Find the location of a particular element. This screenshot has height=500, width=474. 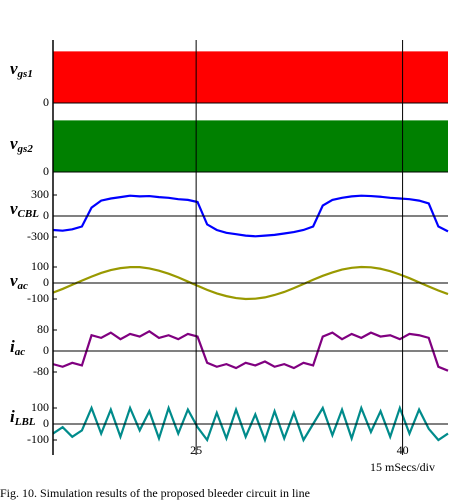

panel-subscript: gs1 is located at coordinates (25, 74).